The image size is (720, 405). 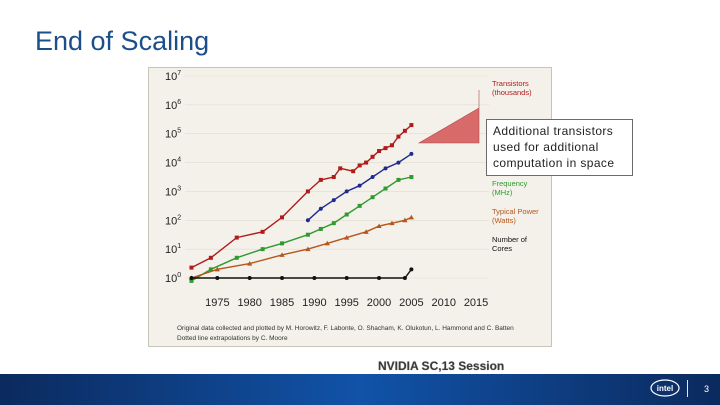 I want to click on legend-line: (Watts), so click(x=504, y=220).